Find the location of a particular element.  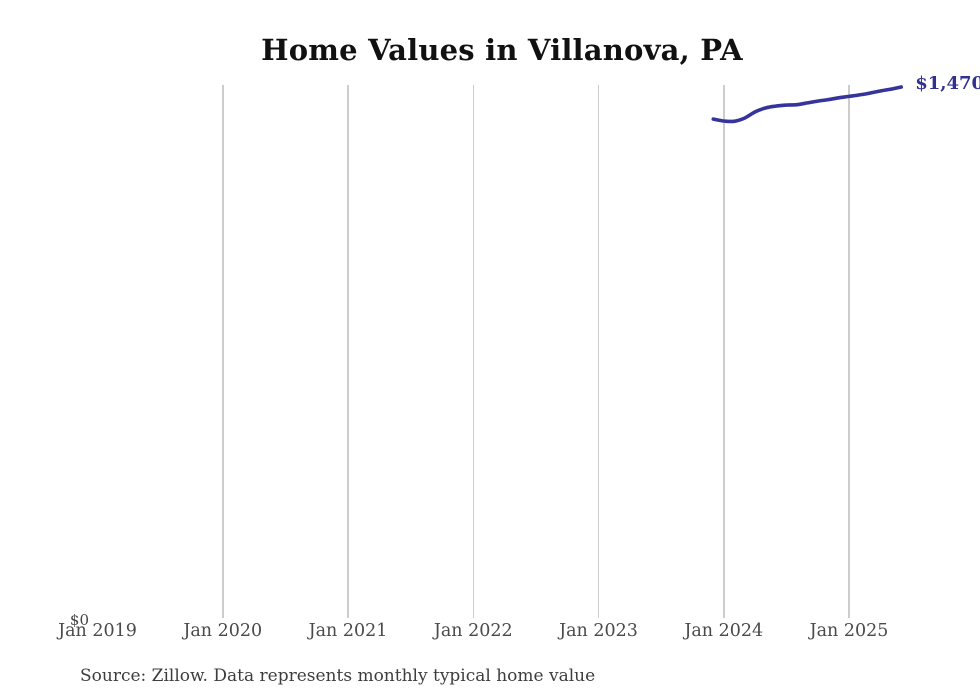

home-value-line is located at coordinates (807, 104).